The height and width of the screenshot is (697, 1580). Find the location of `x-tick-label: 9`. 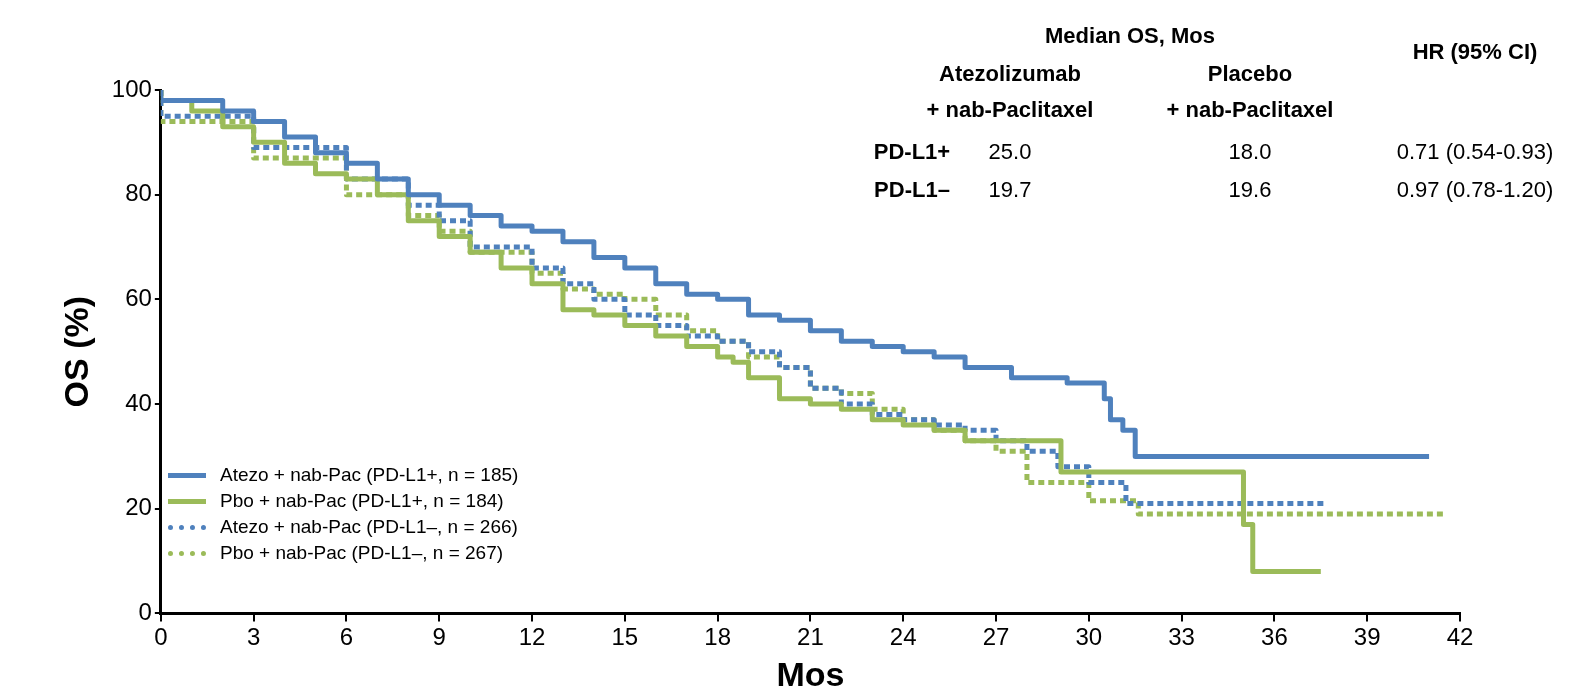

x-tick-label: 9 is located at coordinates (439, 637).